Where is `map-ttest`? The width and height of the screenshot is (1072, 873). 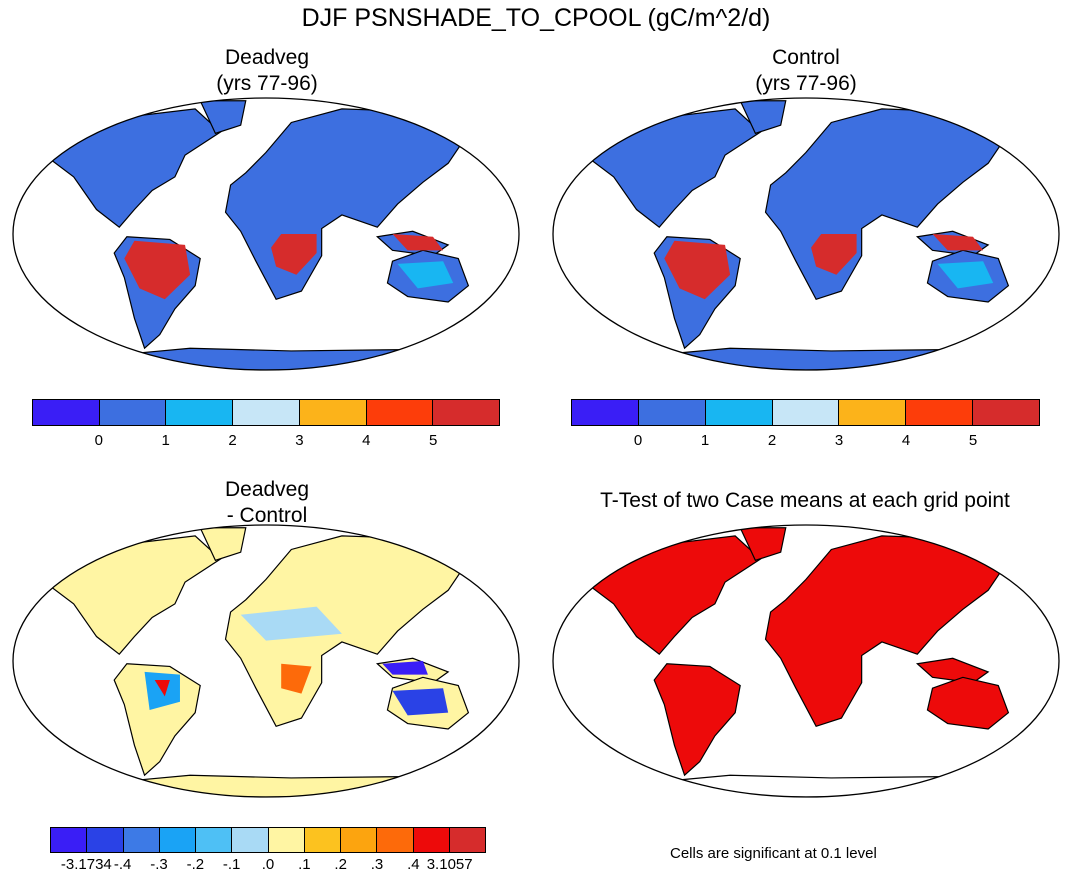 map-ttest is located at coordinates (806, 661).